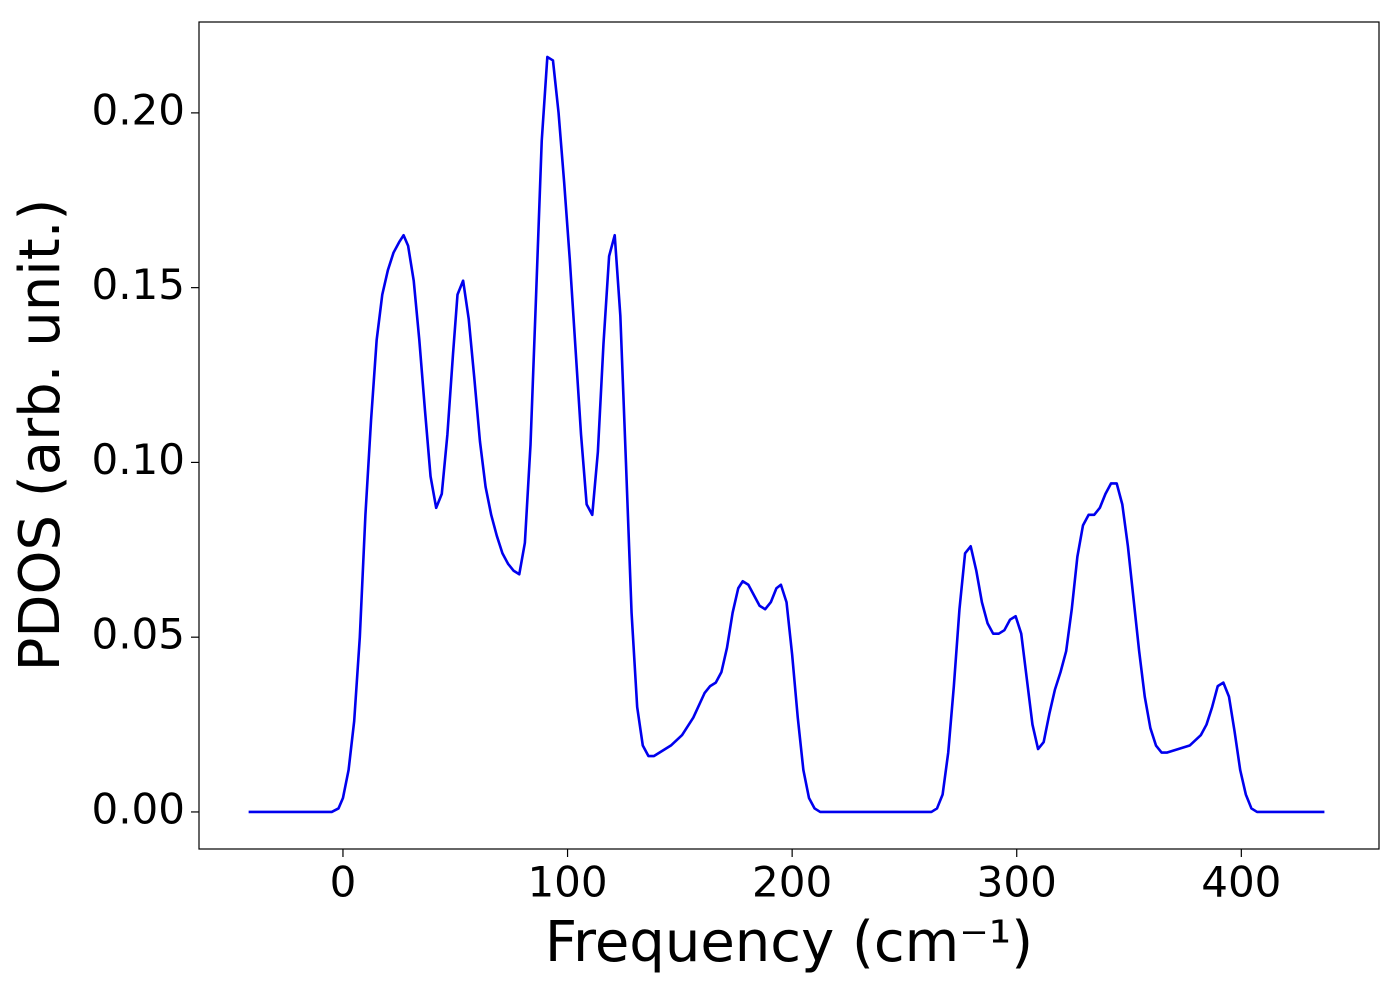 The height and width of the screenshot is (1004, 1400). Describe the element at coordinates (40, 435) in the screenshot. I see `y-axis-label: PDOS (arb. unit.)` at that location.